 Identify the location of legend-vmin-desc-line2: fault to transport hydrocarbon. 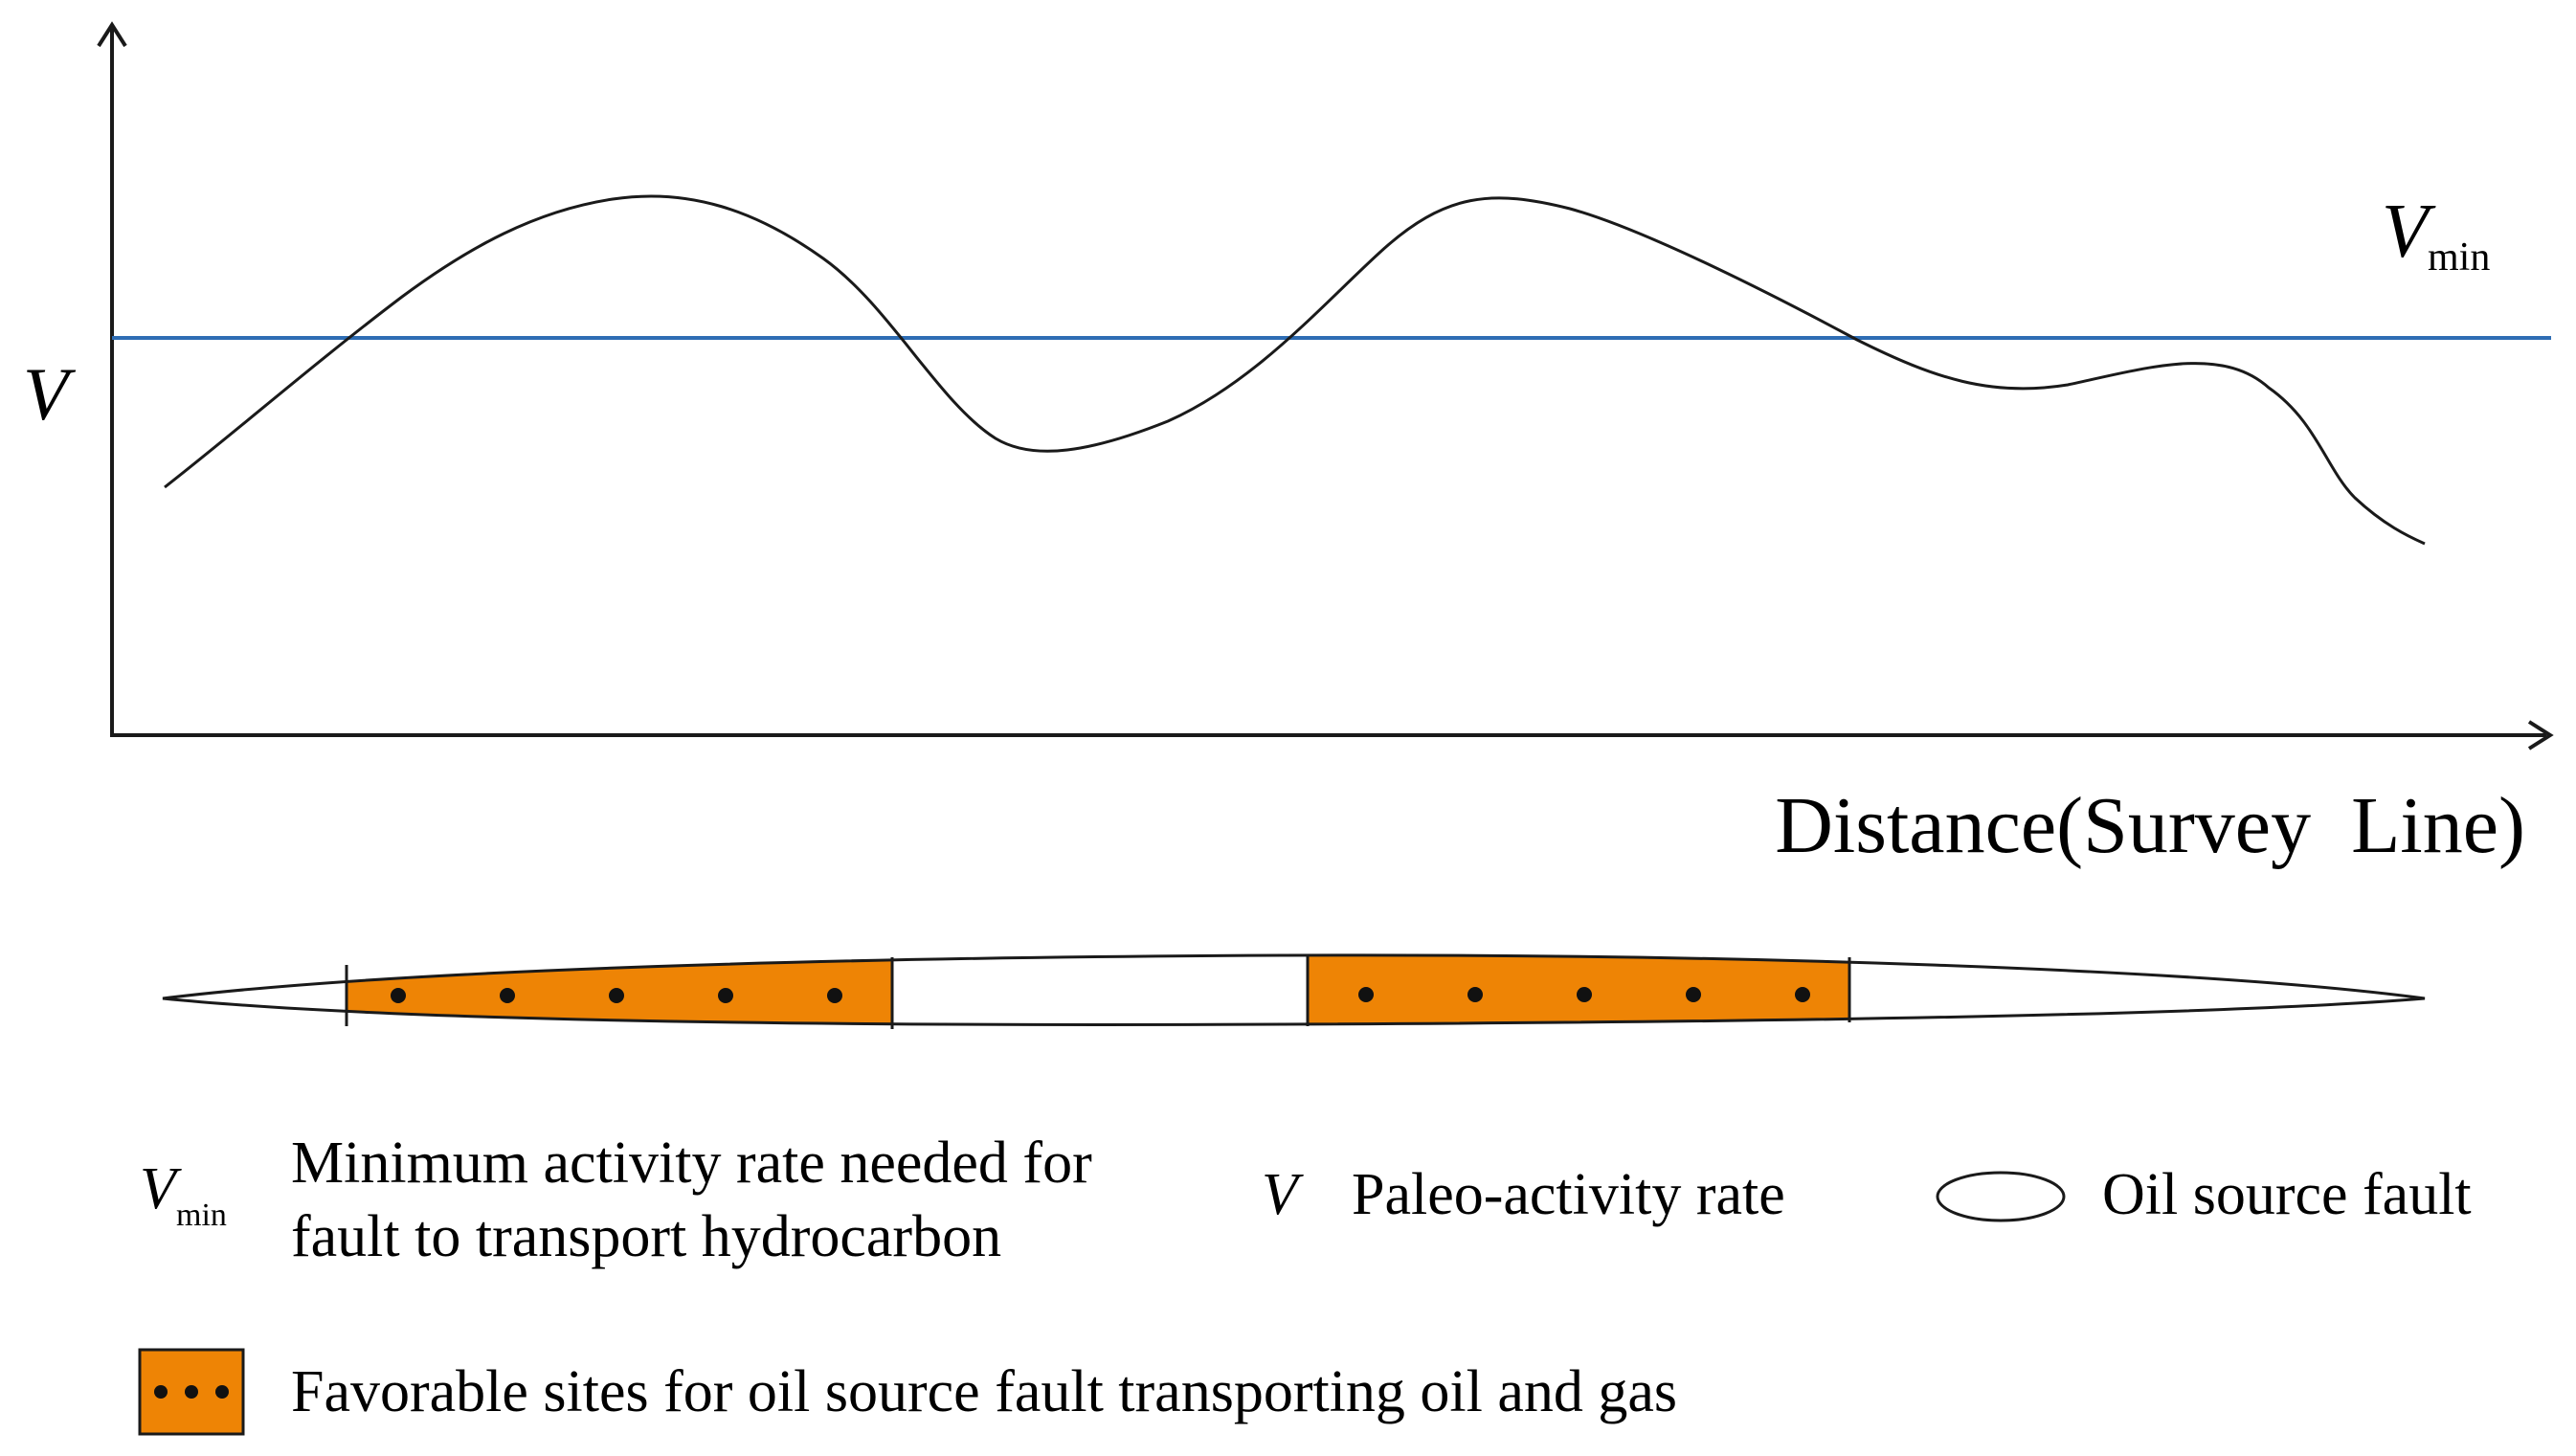
(646, 1236).